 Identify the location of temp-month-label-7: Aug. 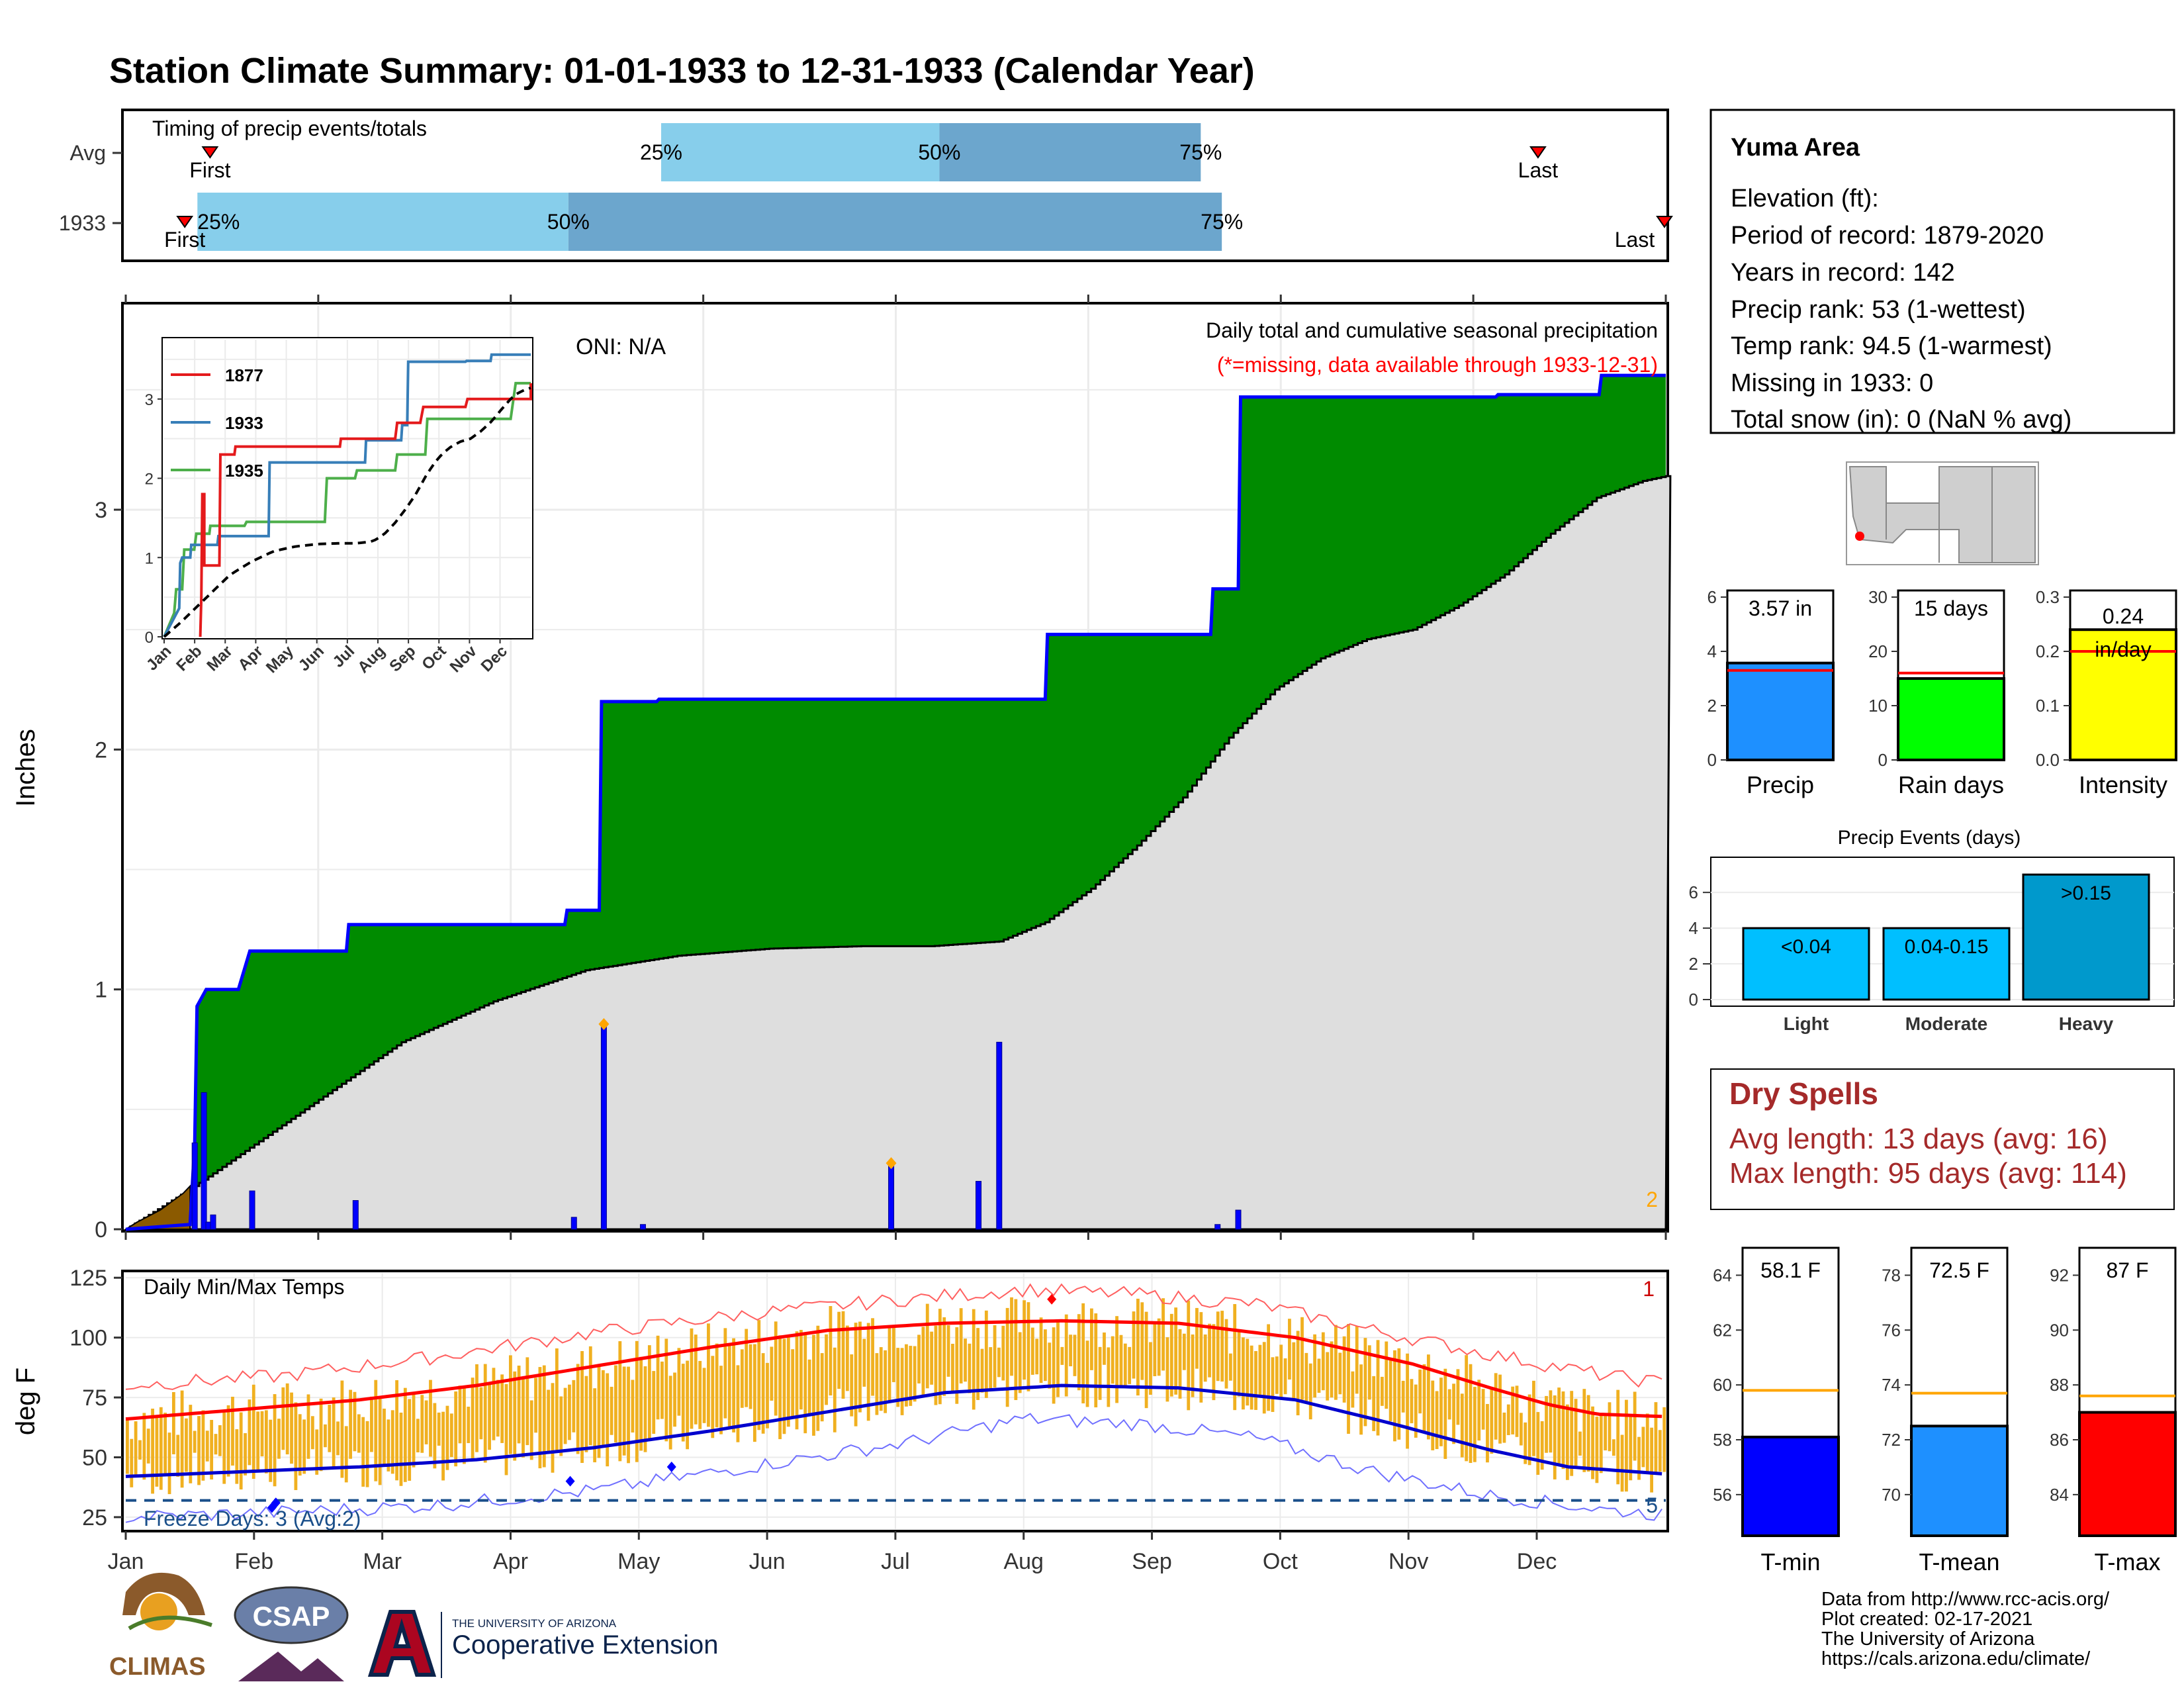
(1024, 1561).